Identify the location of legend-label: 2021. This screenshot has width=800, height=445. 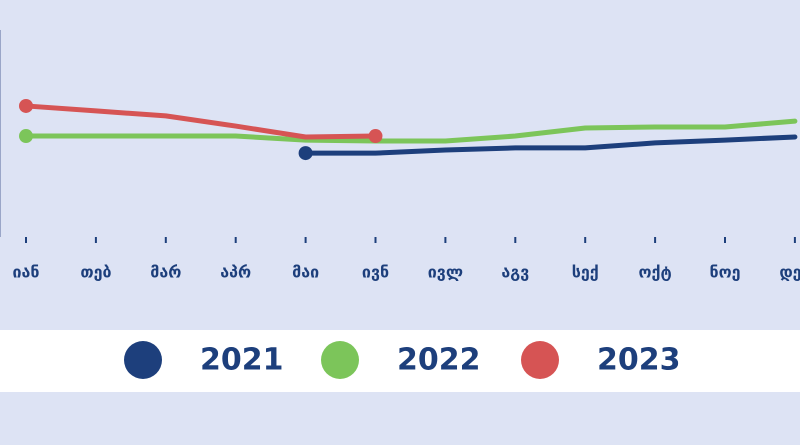
(242, 360).